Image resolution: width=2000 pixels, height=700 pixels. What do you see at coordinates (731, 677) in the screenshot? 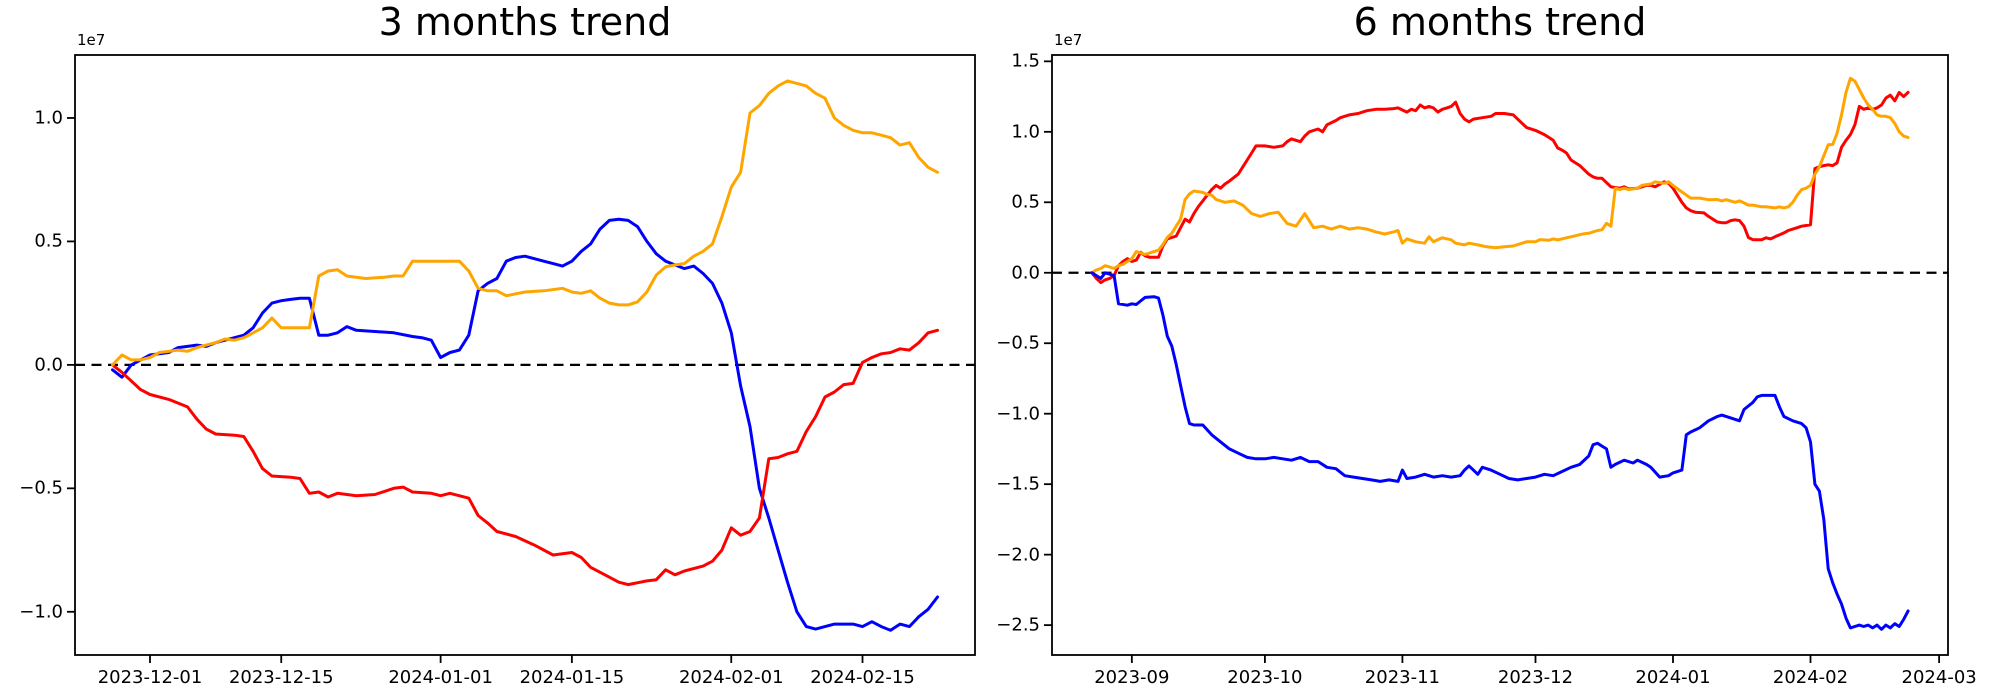
I see `x-tick-label: 2024-02-01` at bounding box center [731, 677].